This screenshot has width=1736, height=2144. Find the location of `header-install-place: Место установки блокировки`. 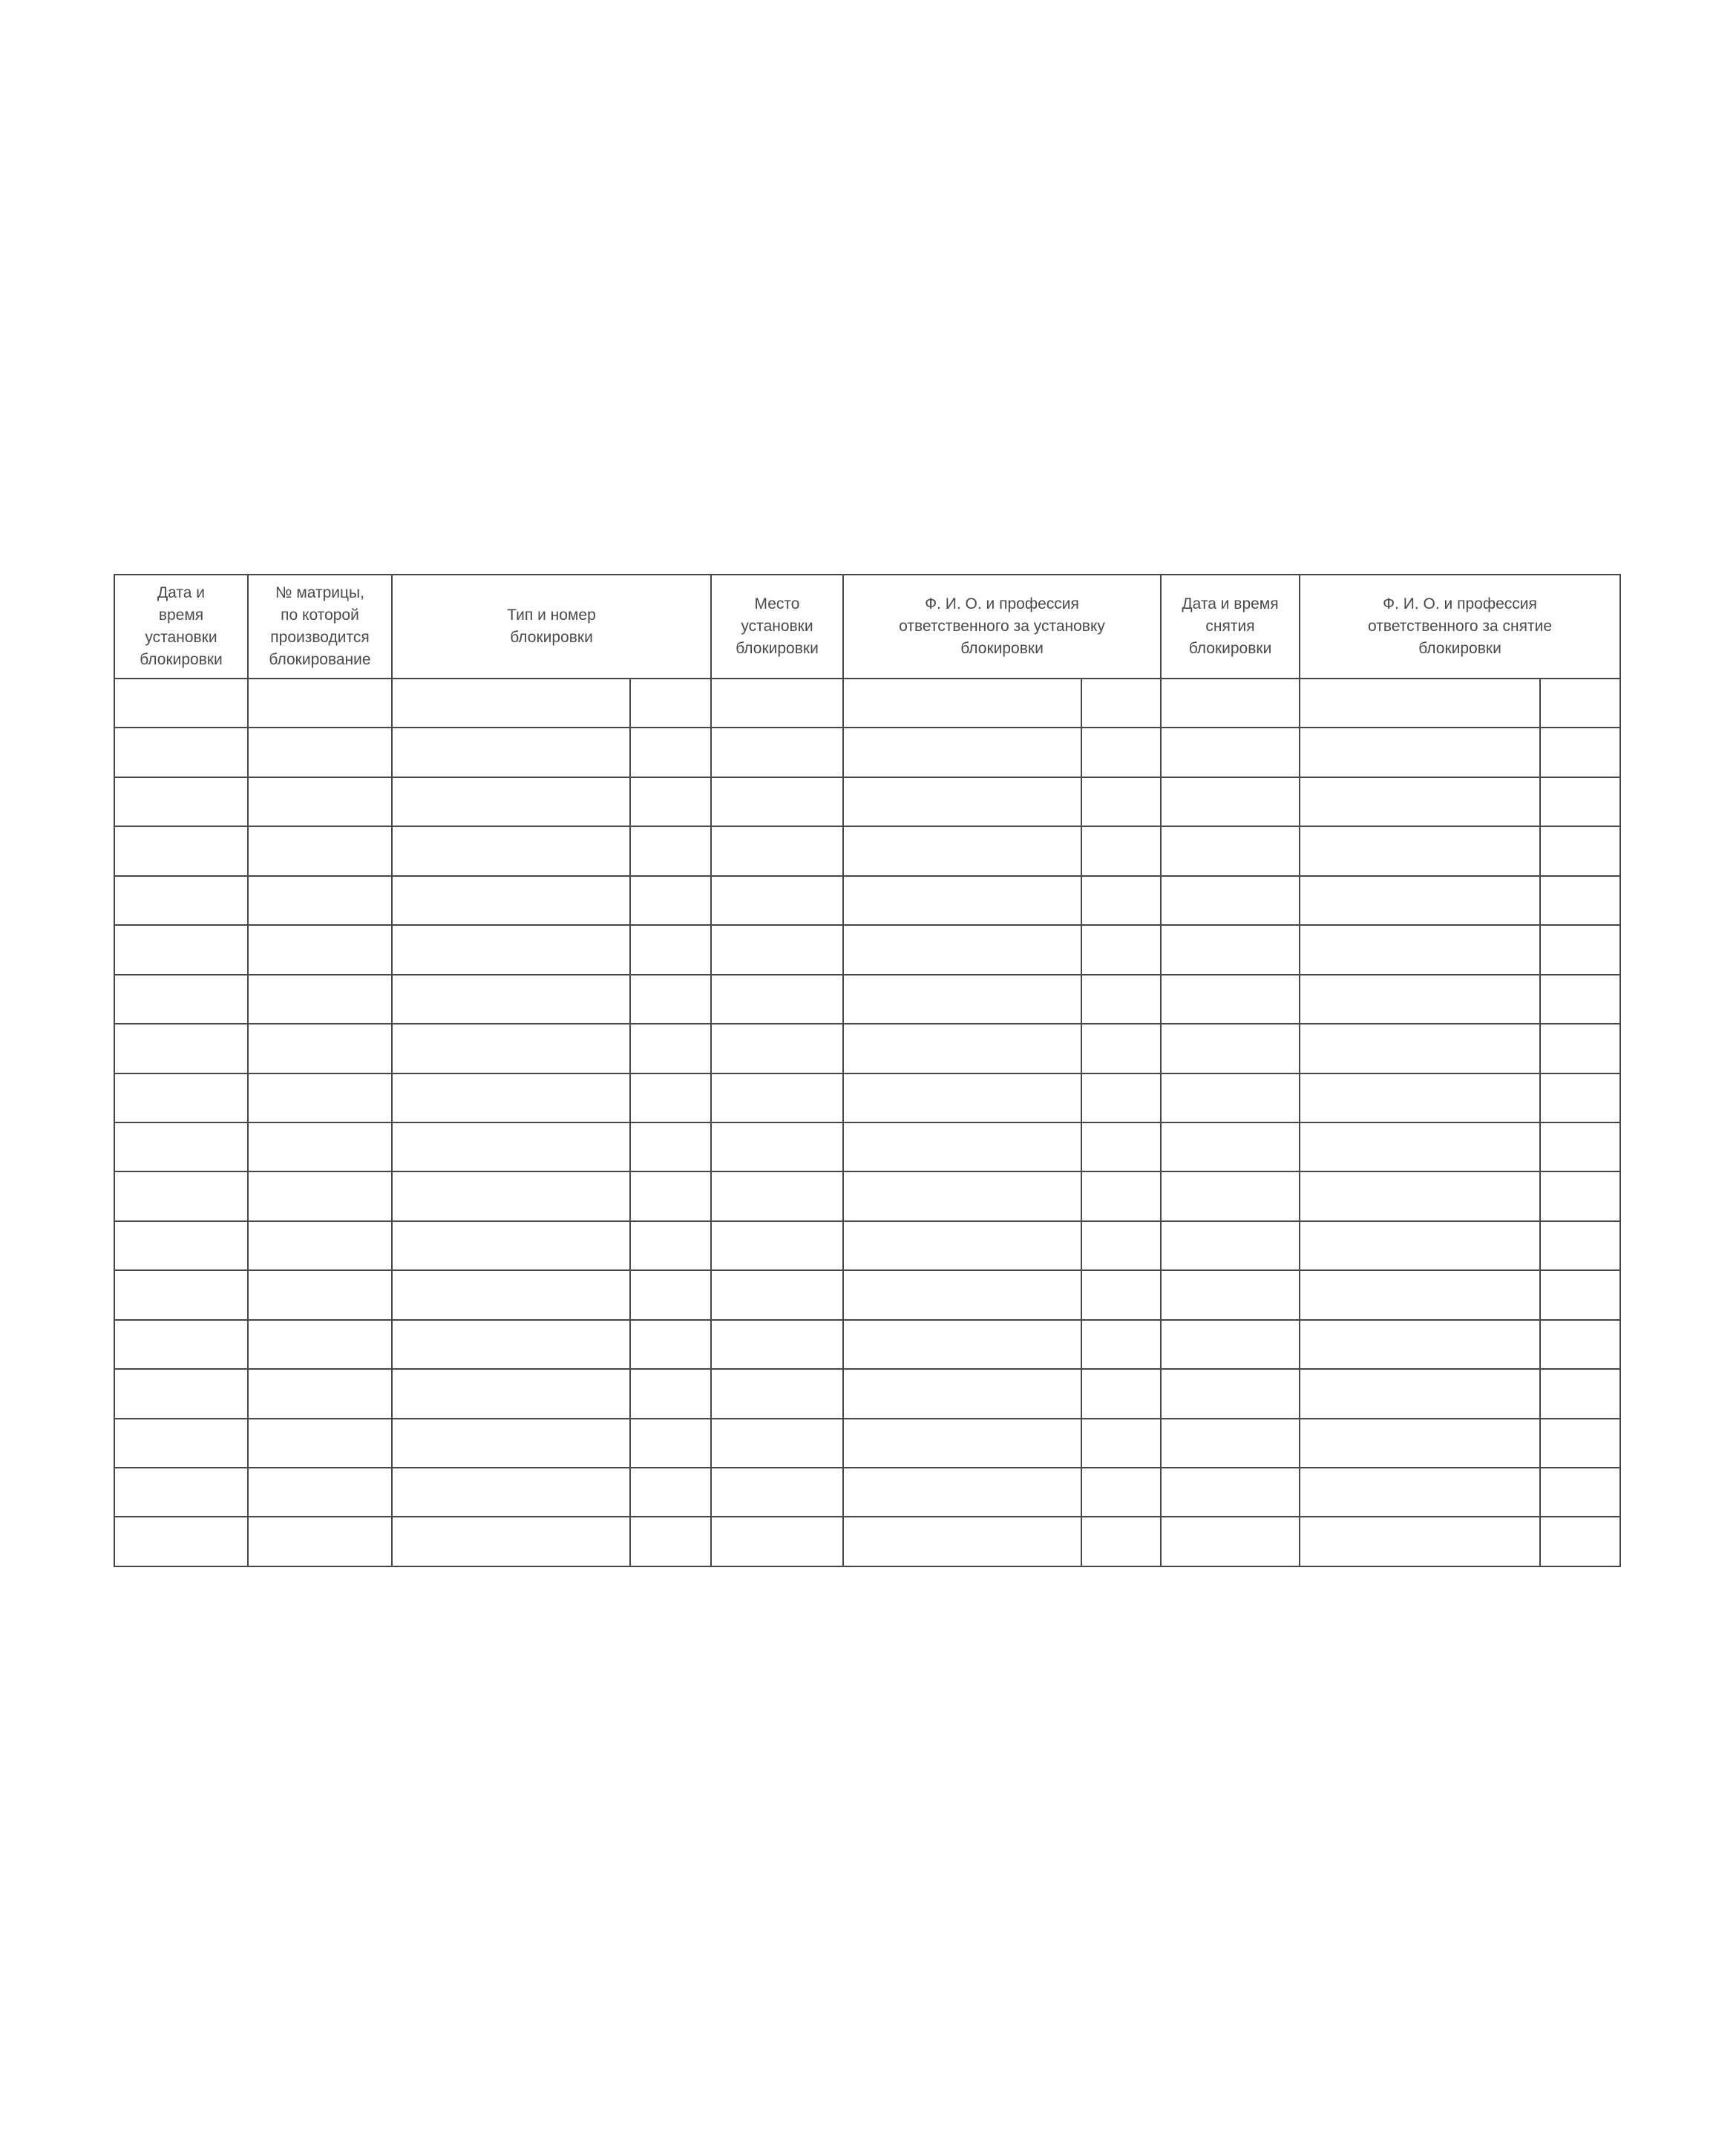

header-install-place: Место установки блокировки is located at coordinates (777, 626).